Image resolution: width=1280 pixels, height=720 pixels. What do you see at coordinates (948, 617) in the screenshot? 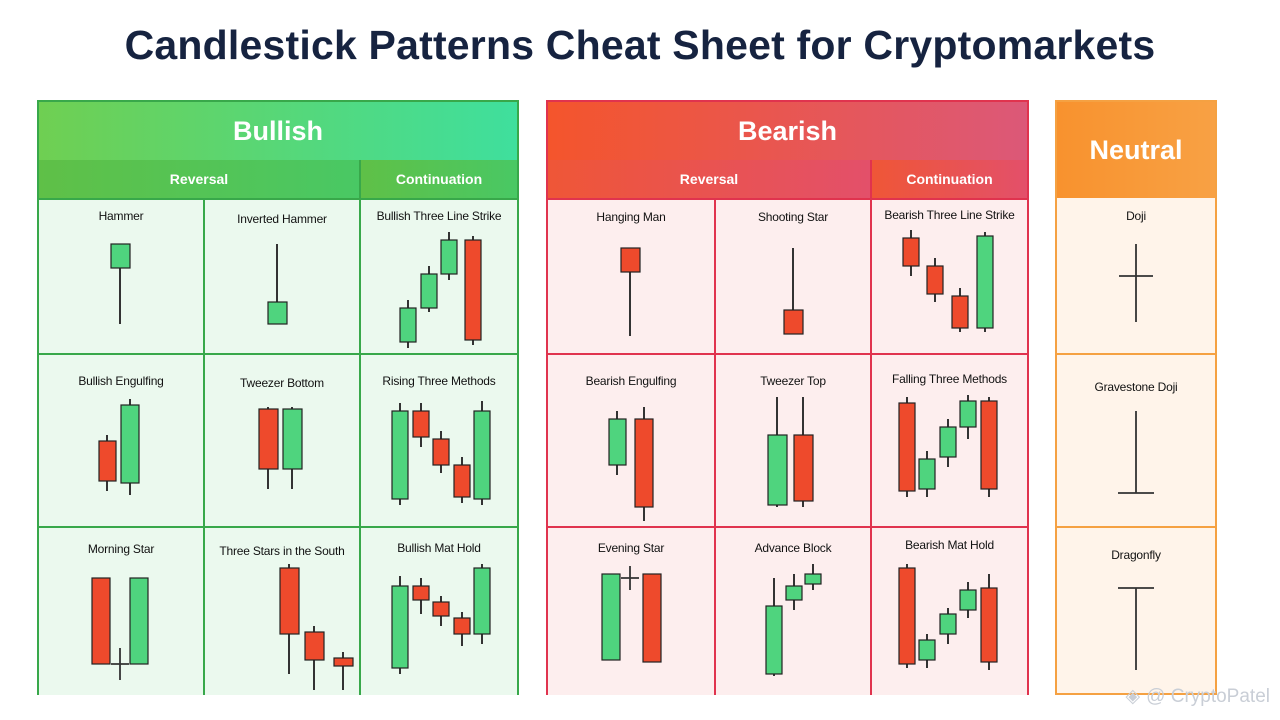
I see `bearish-mat-hold-candles` at bounding box center [948, 617].